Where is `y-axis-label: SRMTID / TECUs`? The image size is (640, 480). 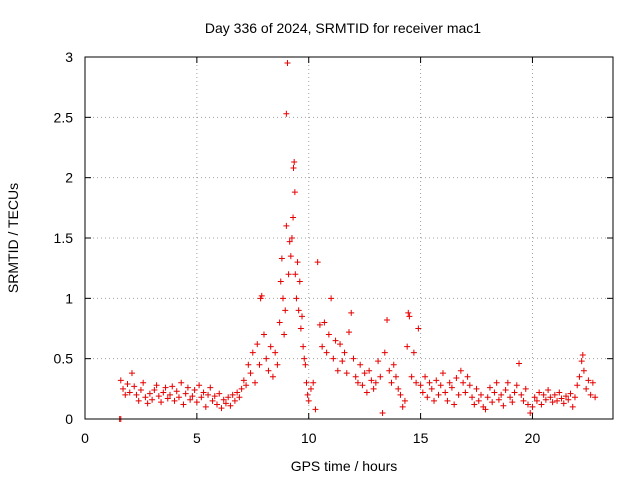
y-axis-label: SRMTID / TECUs is located at coordinates (13, 238).